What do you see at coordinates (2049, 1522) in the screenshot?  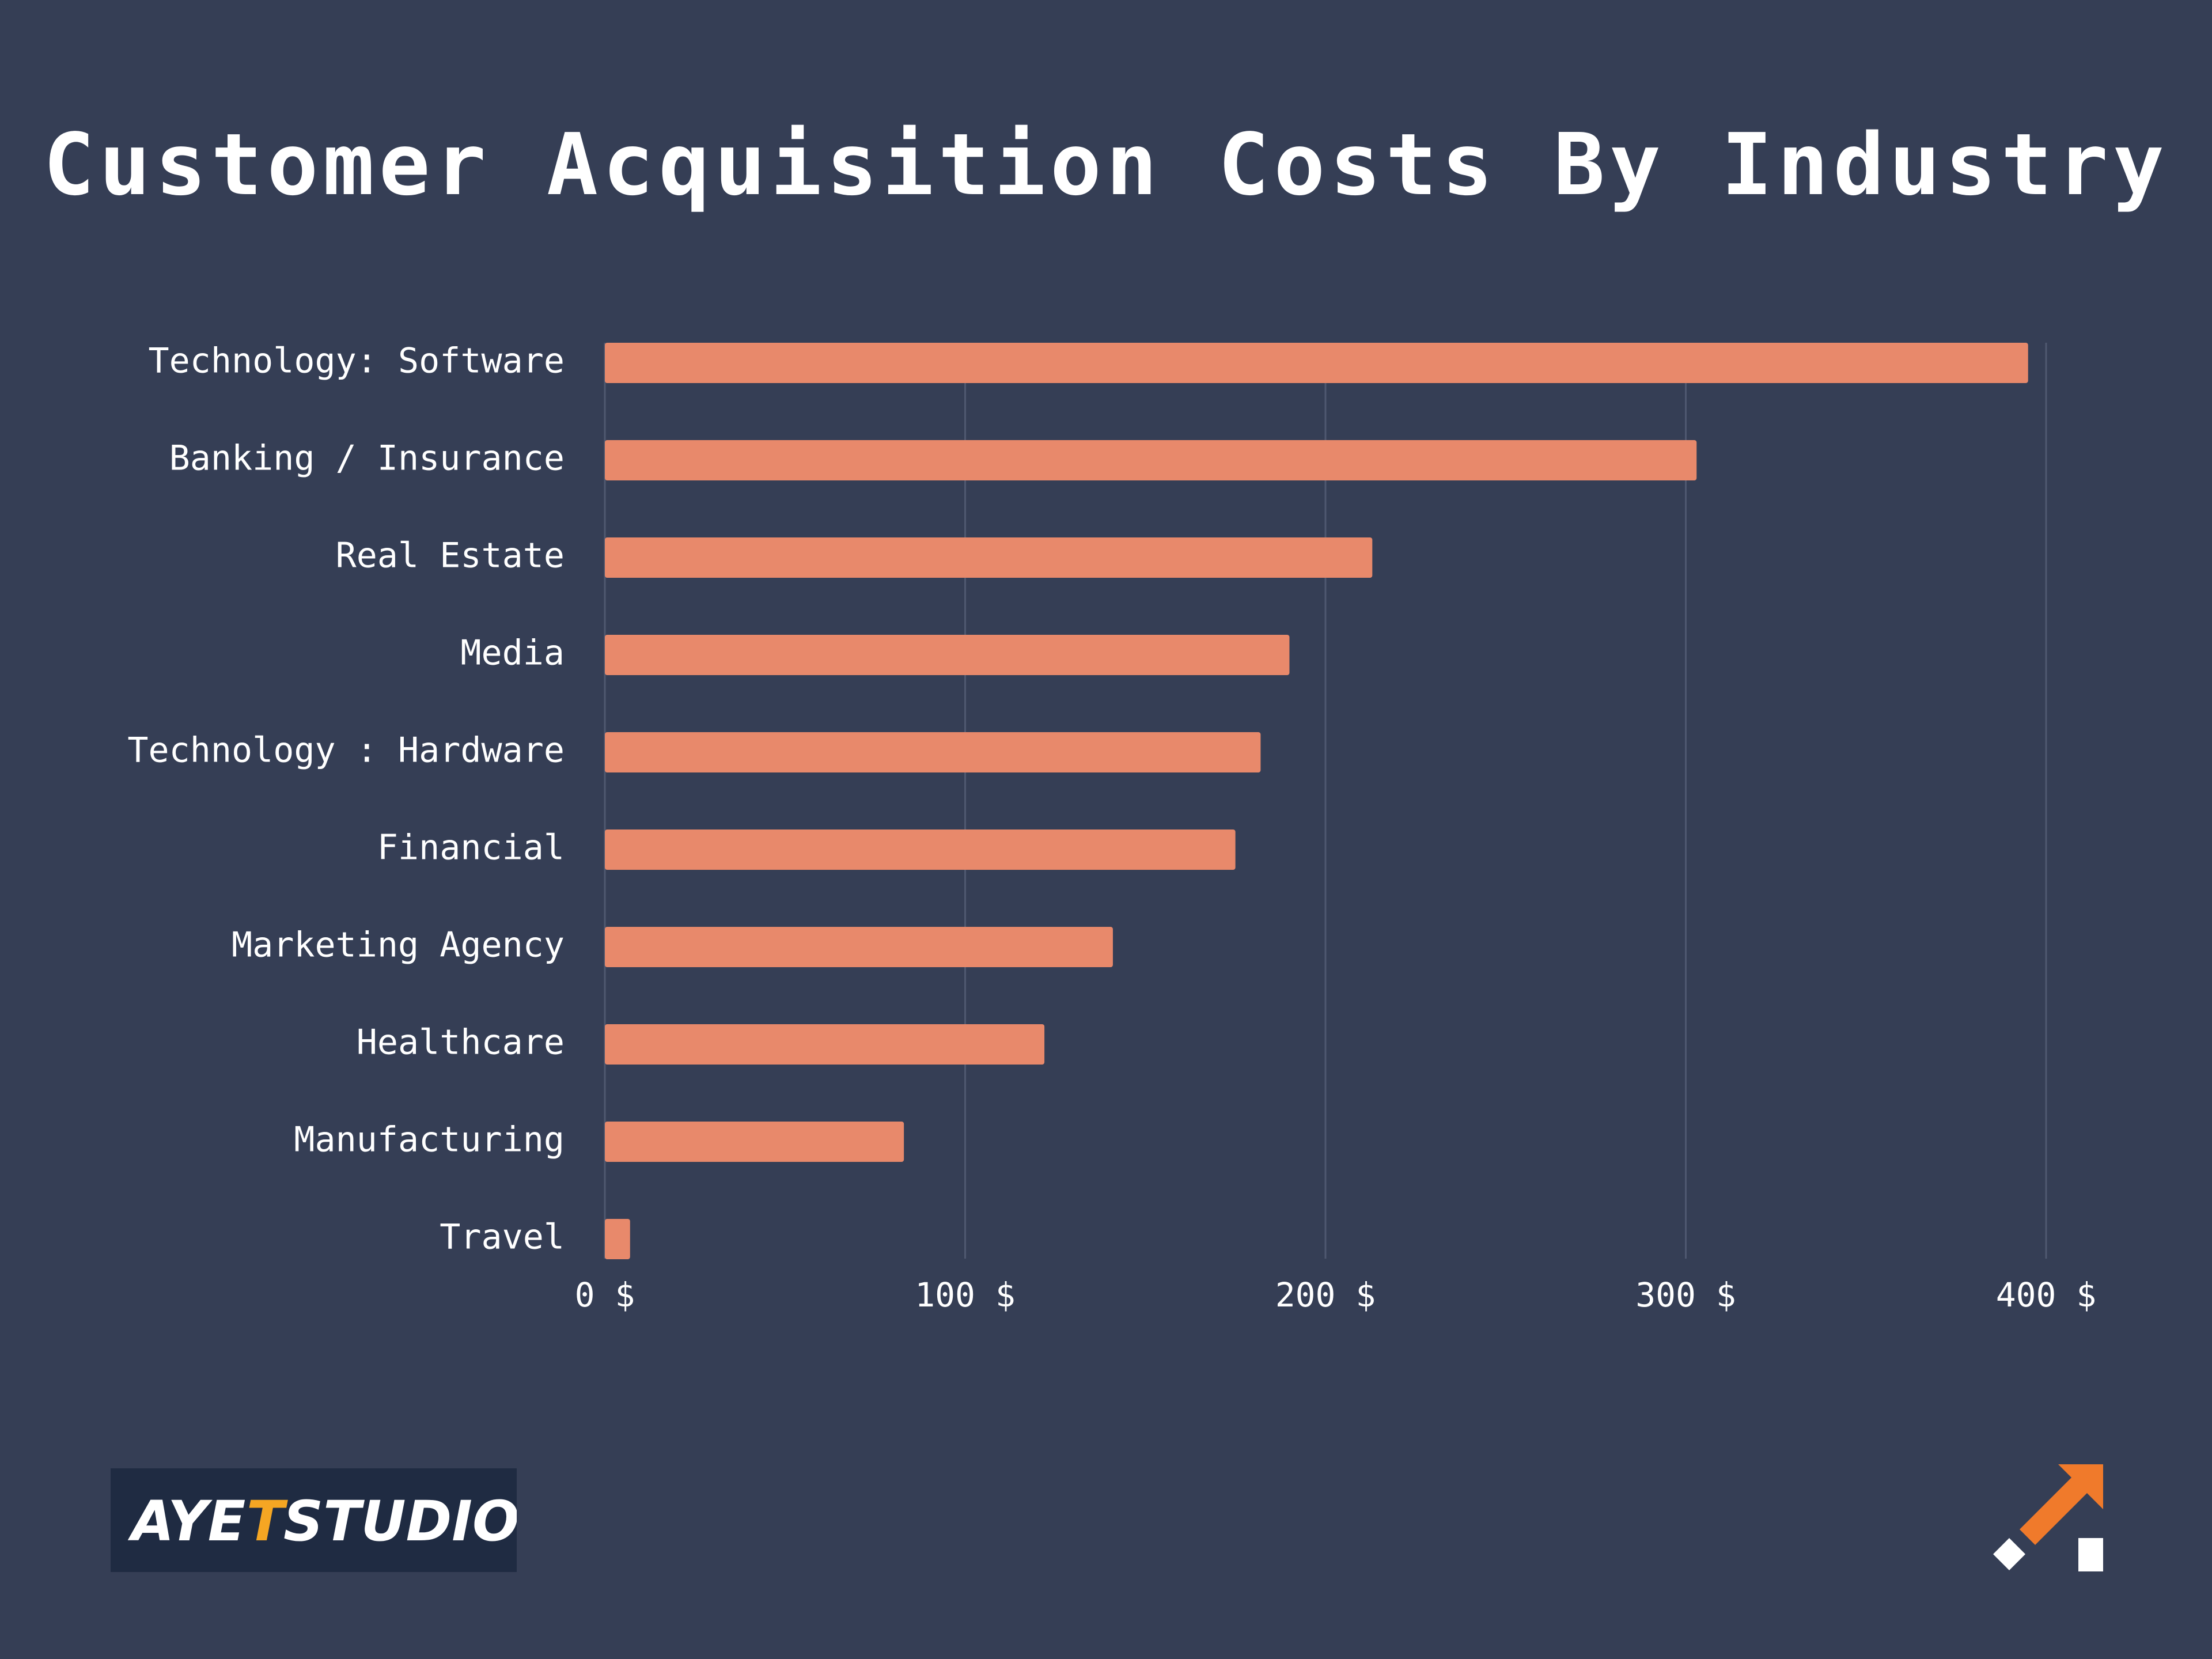 I see `diagonal-arrow-logo-icon` at bounding box center [2049, 1522].